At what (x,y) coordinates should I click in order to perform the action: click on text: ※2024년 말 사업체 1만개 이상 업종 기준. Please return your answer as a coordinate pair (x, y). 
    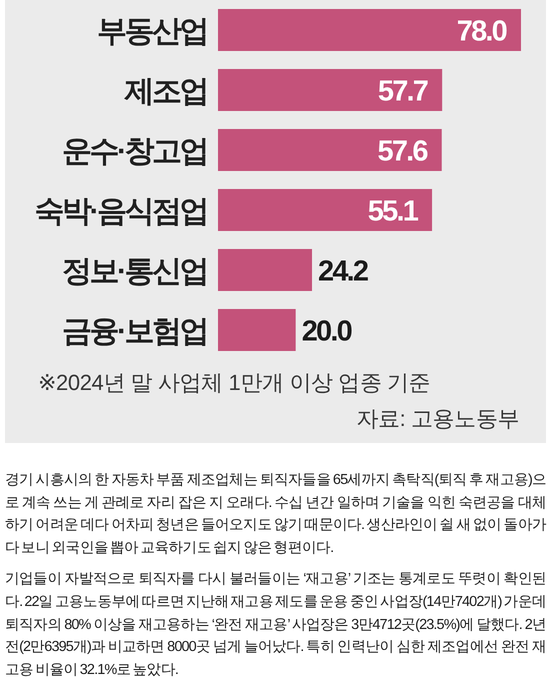
    Looking at the image, I should click on (234, 383).